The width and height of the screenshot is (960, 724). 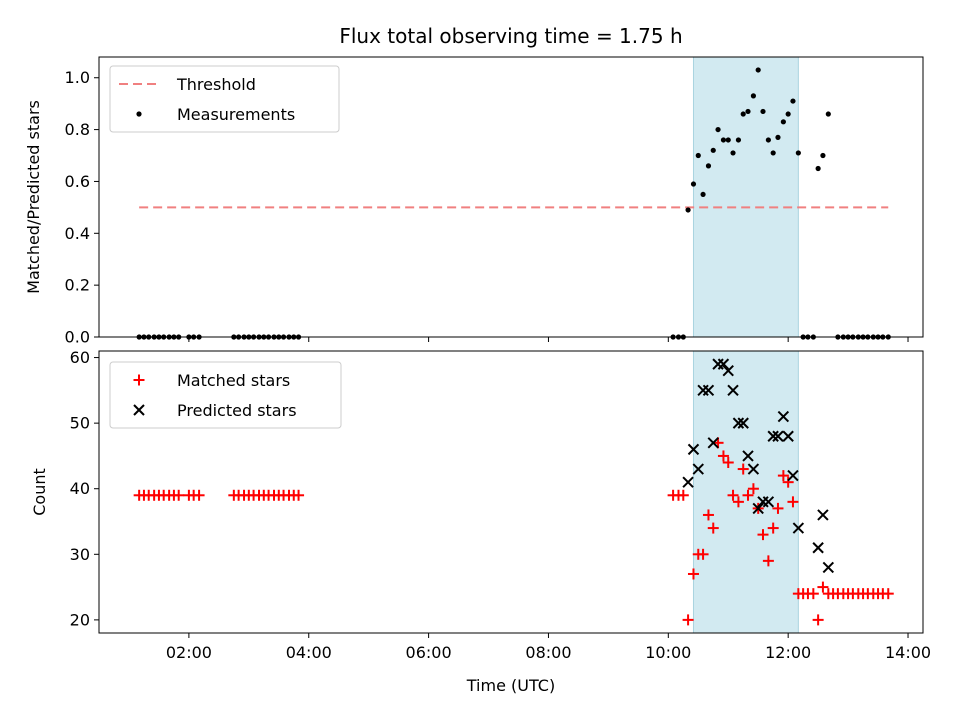 What do you see at coordinates (77, 77) in the screenshot?
I see `top-y-tick-label: 1.0` at bounding box center [77, 77].